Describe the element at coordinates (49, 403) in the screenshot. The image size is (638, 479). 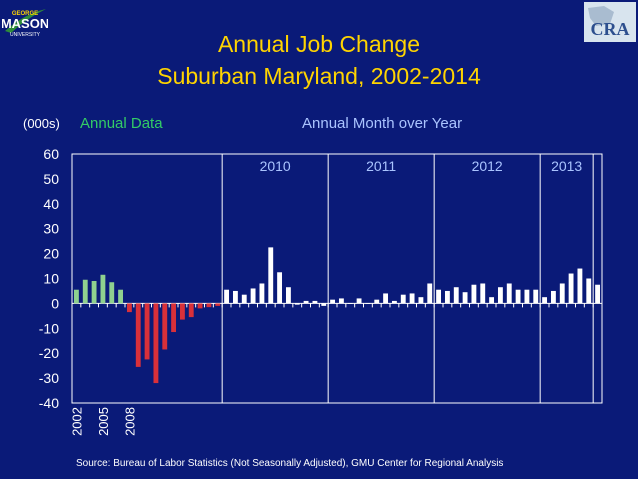
I see `y-tick-label: -40` at that location.